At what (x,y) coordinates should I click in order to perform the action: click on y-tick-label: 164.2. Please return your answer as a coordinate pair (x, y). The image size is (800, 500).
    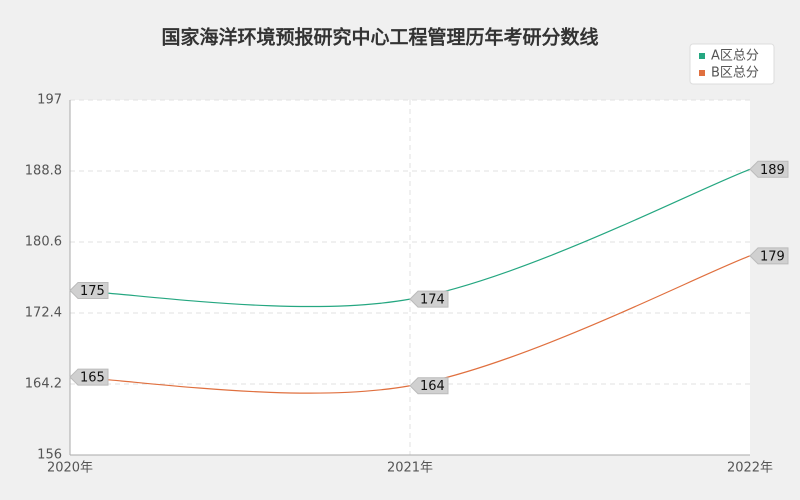
    Looking at the image, I should click on (43, 384).